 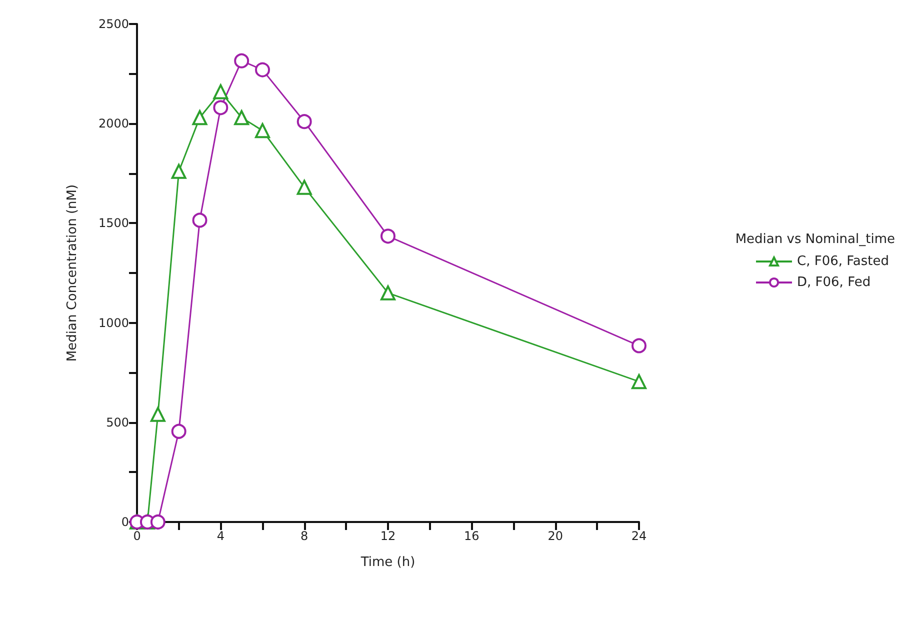 I want to click on x-tick-label: 8, so click(x=304, y=536).